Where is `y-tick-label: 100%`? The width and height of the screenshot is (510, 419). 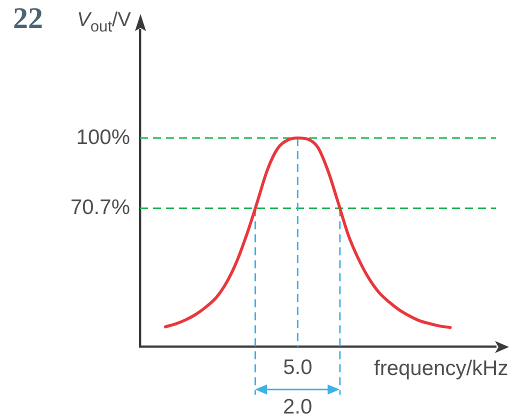 y-tick-label: 100% is located at coordinates (103, 137).